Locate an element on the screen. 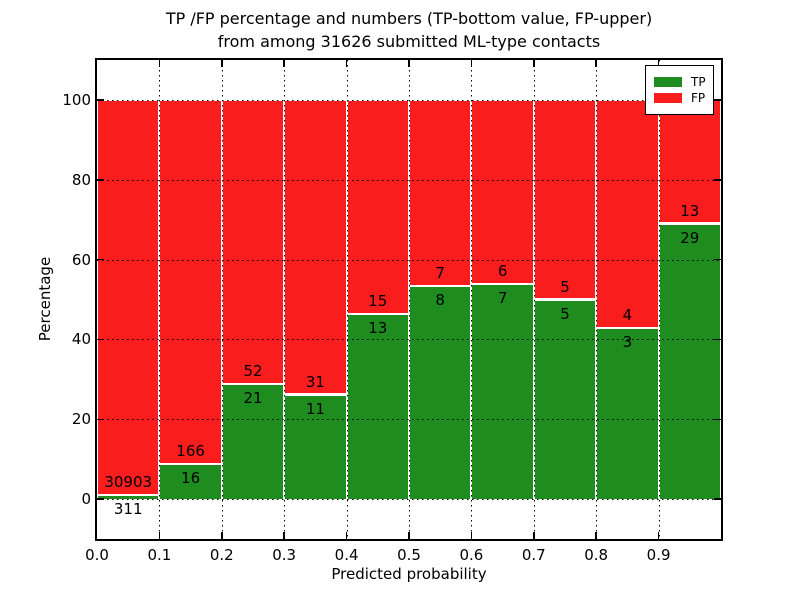  annotation-fp-count: 30903 is located at coordinates (128, 482).